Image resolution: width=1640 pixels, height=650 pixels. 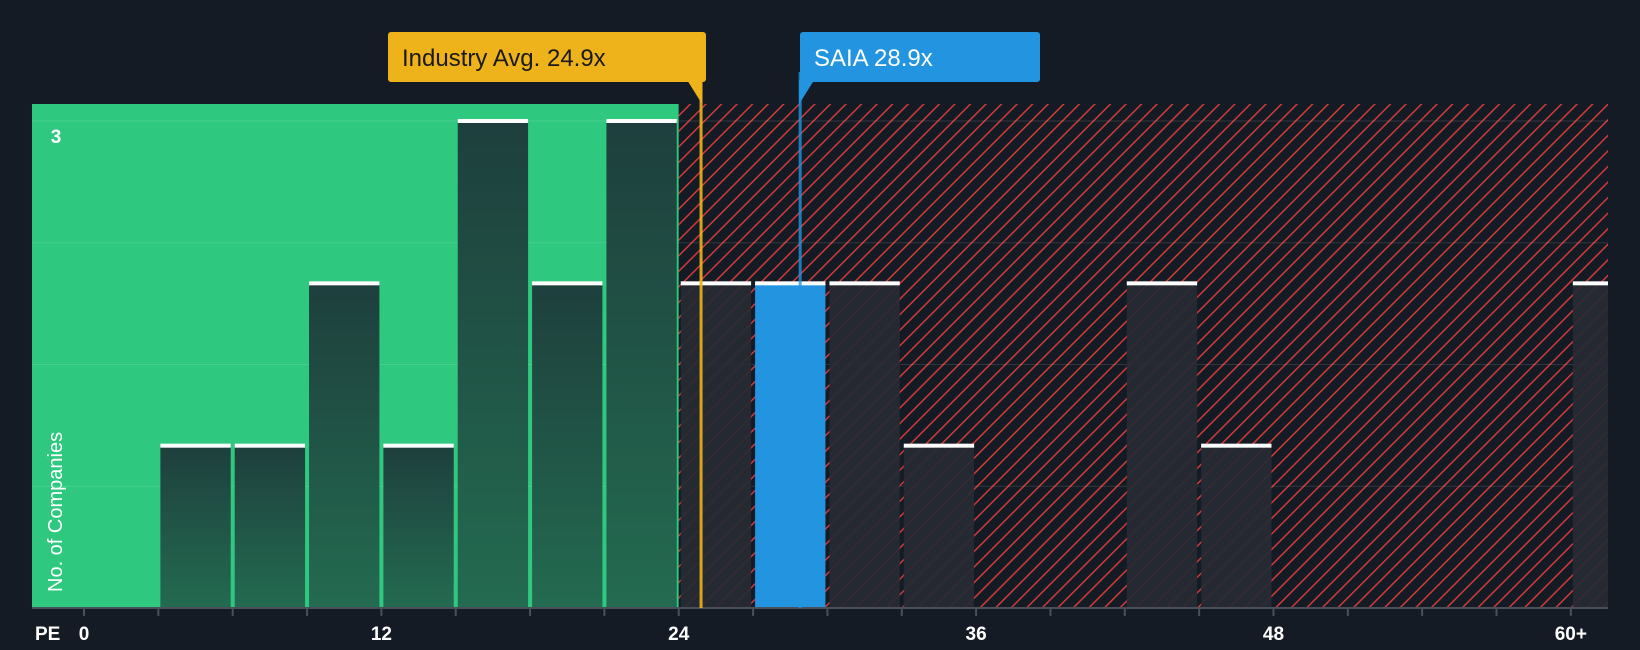 I want to click on x-tick-label: 12, so click(x=381, y=634).